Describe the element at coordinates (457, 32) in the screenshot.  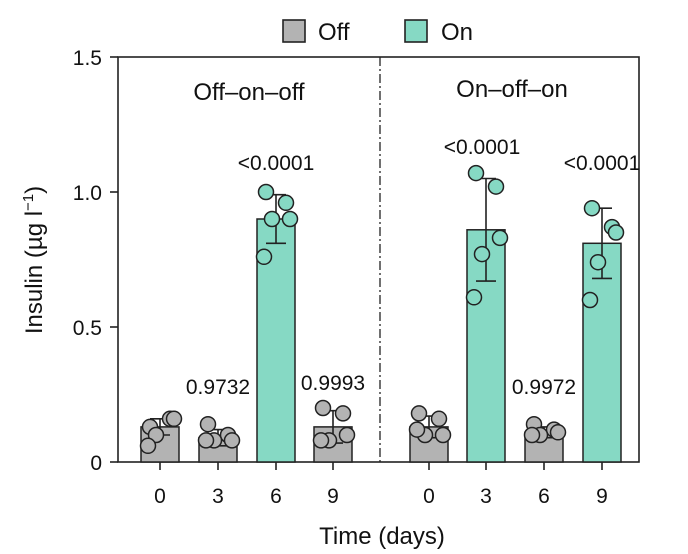
I see `legend-on-label: On` at that location.